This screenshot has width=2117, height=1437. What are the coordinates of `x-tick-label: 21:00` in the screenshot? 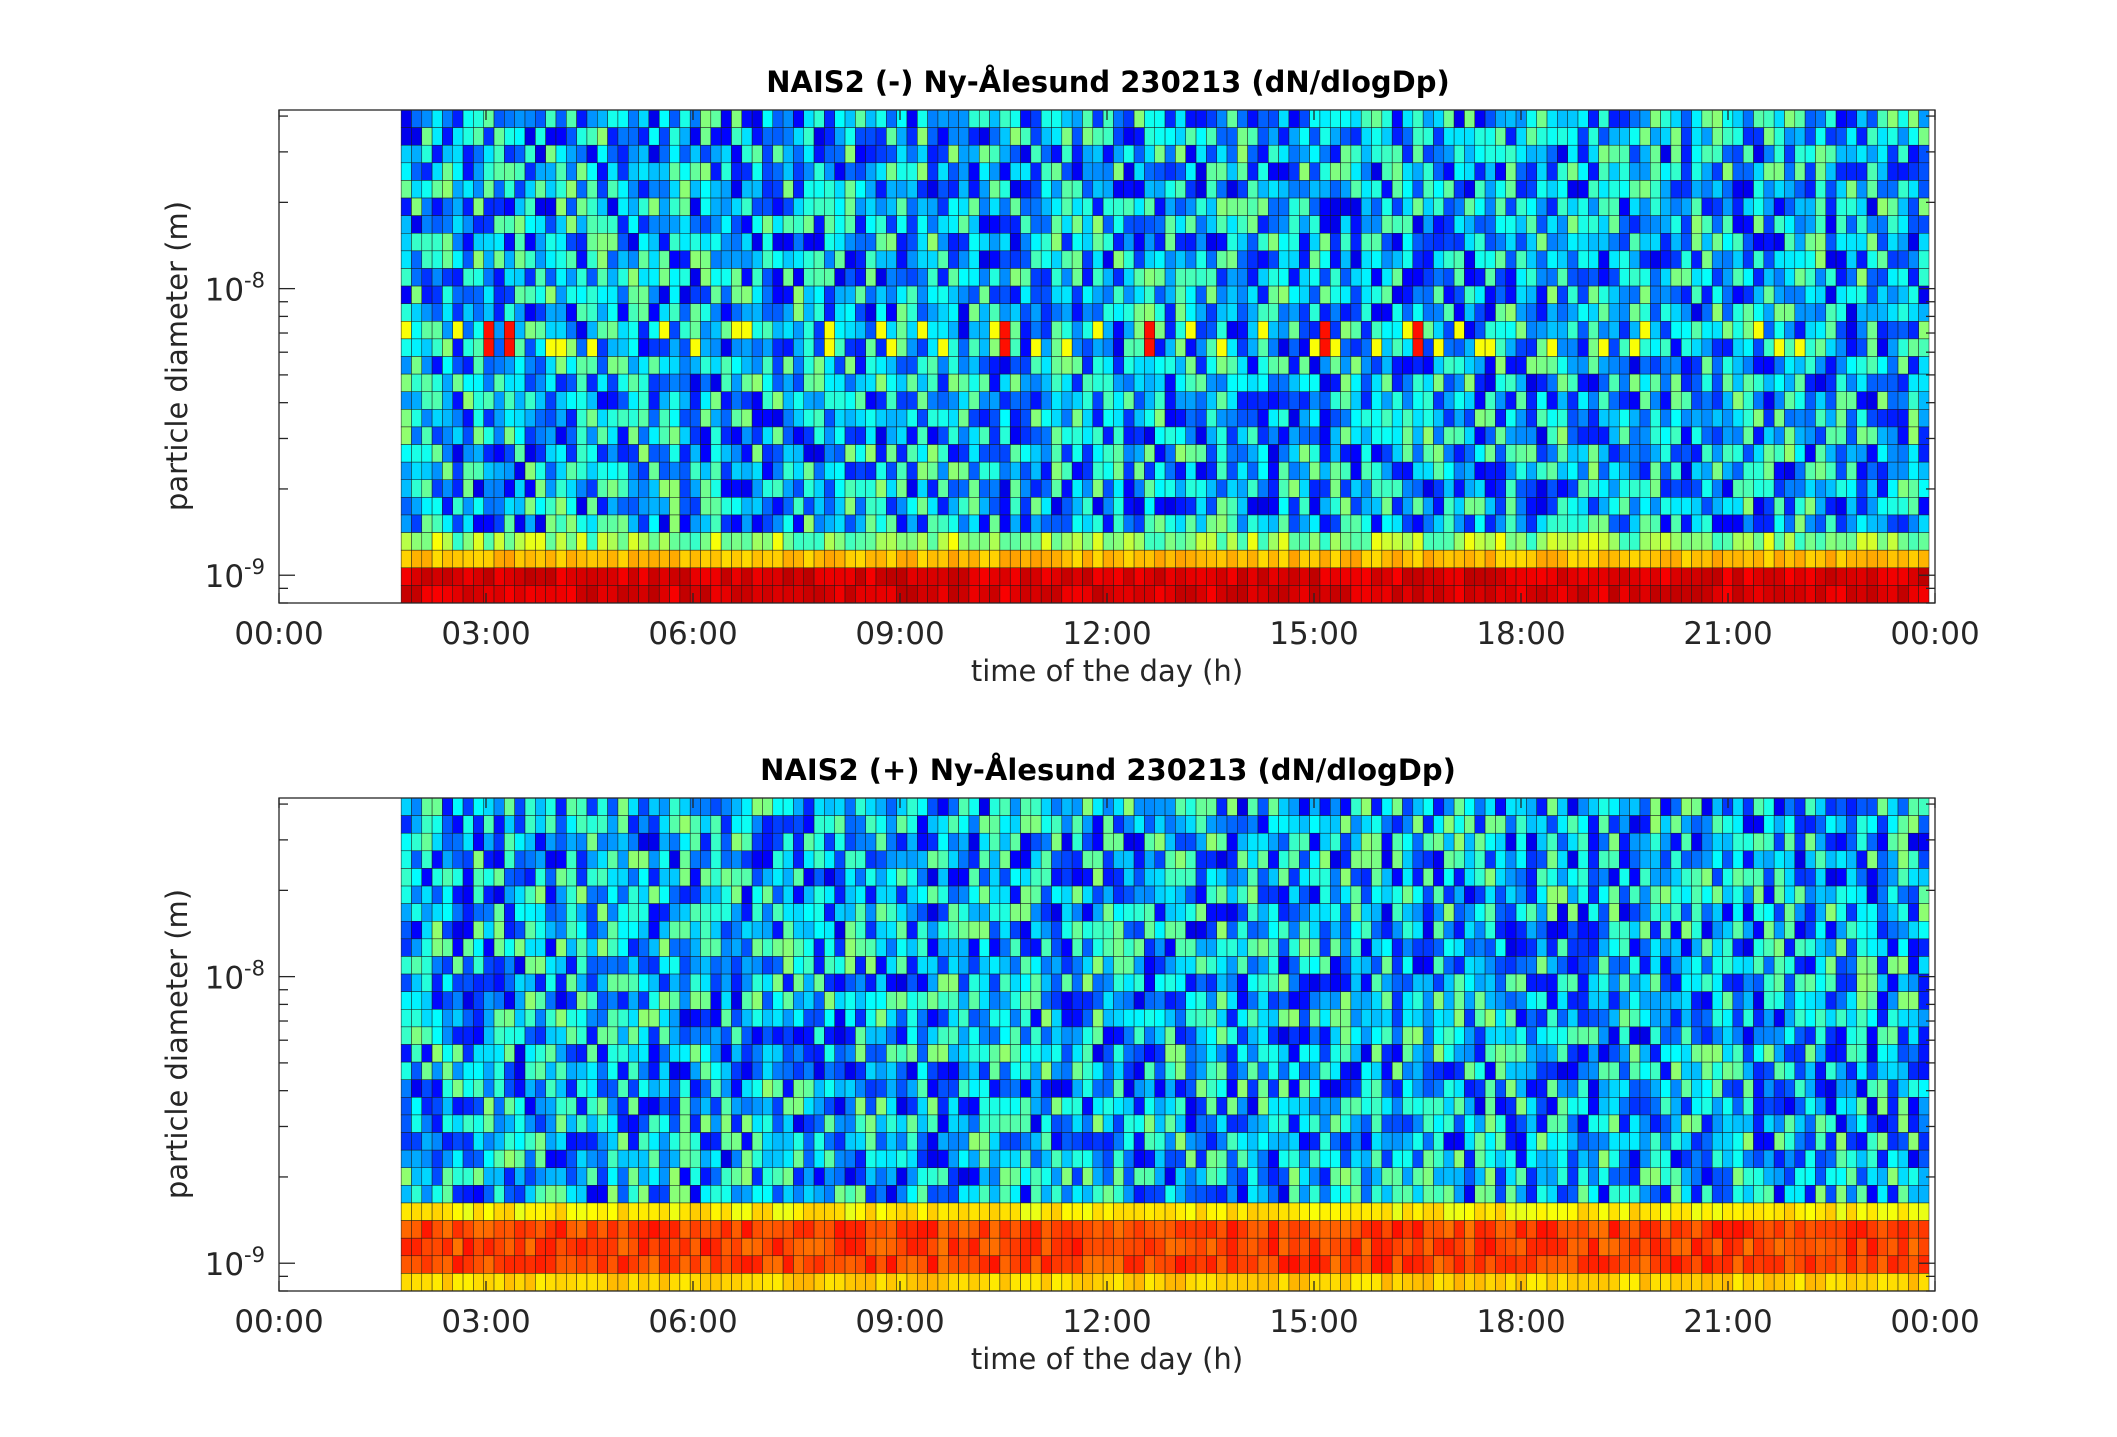 It's located at (1727, 634).